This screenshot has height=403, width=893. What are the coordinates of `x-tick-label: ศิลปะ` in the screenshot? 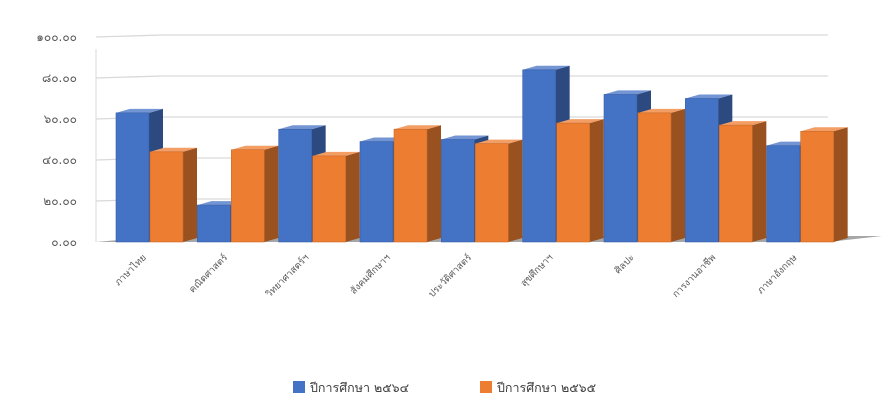 It's located at (625, 264).